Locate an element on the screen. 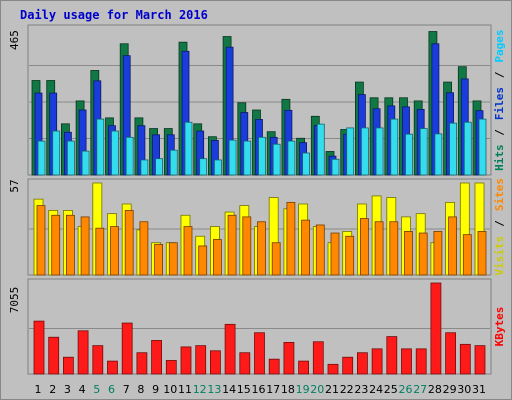 This screenshot has height=400, width=512. day-label-10: 10 is located at coordinates (170, 389).